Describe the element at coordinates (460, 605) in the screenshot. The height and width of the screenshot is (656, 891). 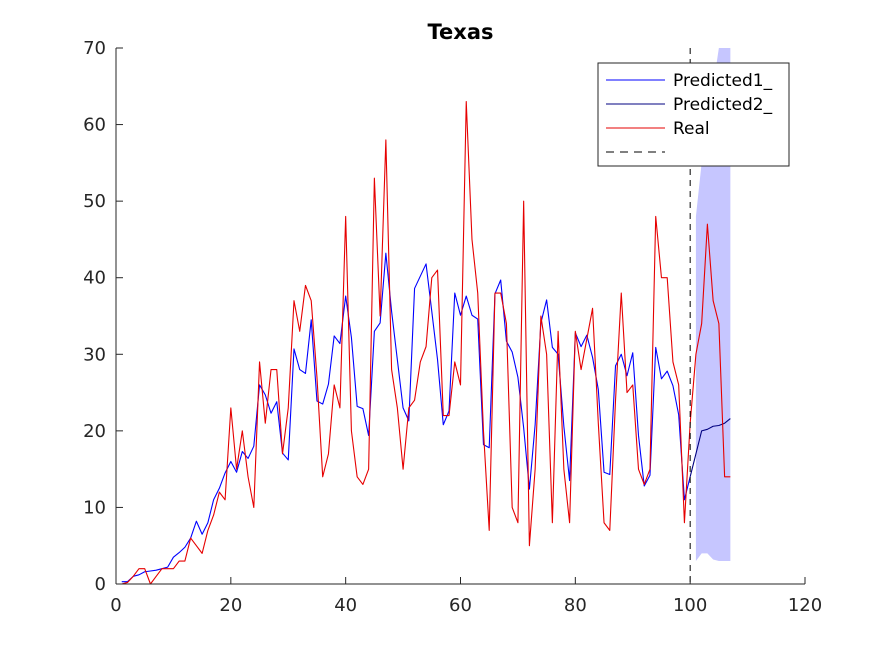
I see `x-tick-label: 60` at that location.